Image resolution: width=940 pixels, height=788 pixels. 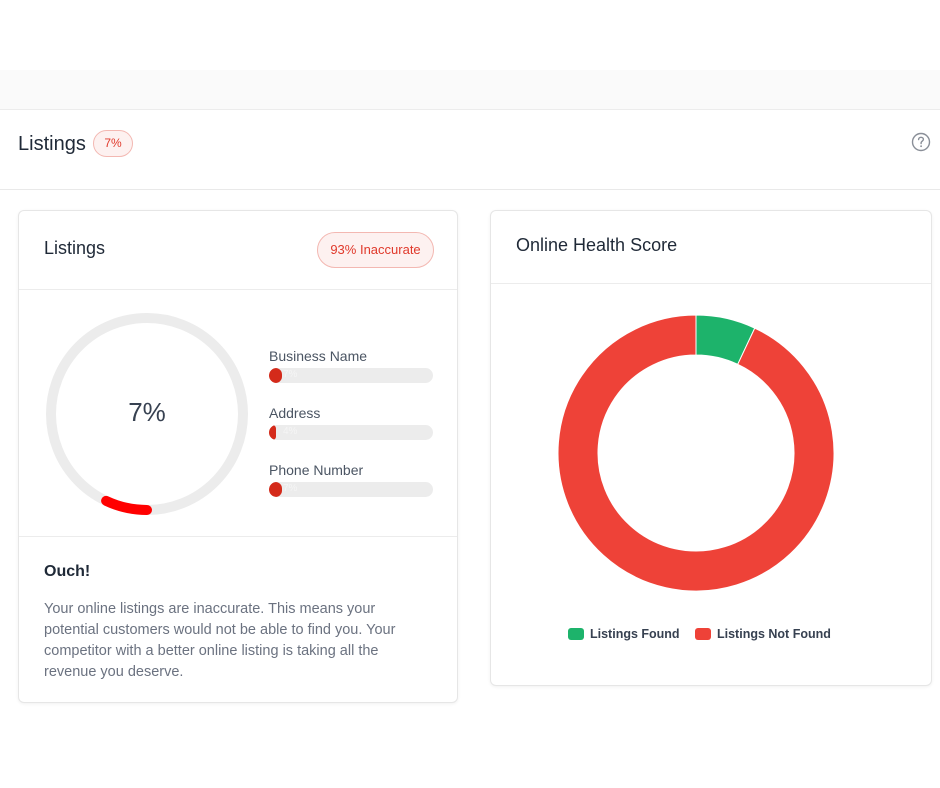 I want to click on listings-card-header: Listings 93% Inaccurate, so click(x=238, y=250).